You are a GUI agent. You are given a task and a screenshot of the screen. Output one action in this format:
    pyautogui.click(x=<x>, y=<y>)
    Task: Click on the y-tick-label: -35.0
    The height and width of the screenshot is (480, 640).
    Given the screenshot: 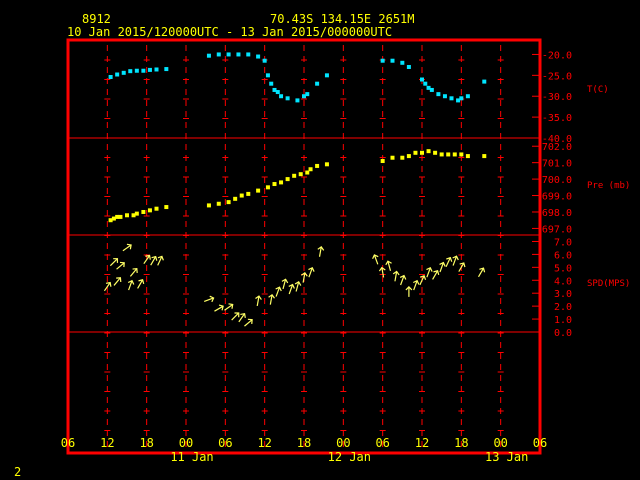 What is the action you would take?
    pyautogui.click(x=557, y=118)
    